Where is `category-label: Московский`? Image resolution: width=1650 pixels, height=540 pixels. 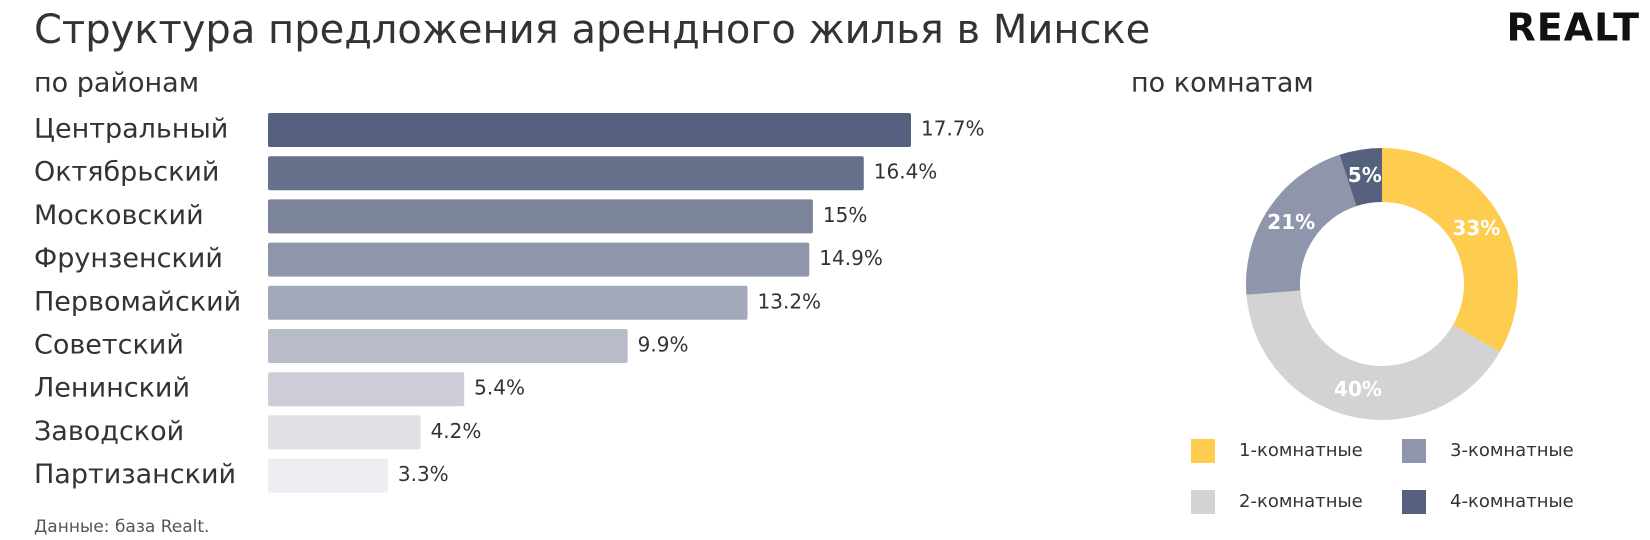
category-label: Московский is located at coordinates (119, 215).